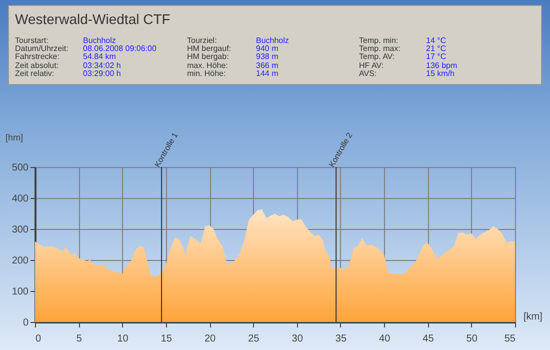 Image resolution: width=550 pixels, height=350 pixels. I want to click on text: Tourziel:, so click(202, 40).